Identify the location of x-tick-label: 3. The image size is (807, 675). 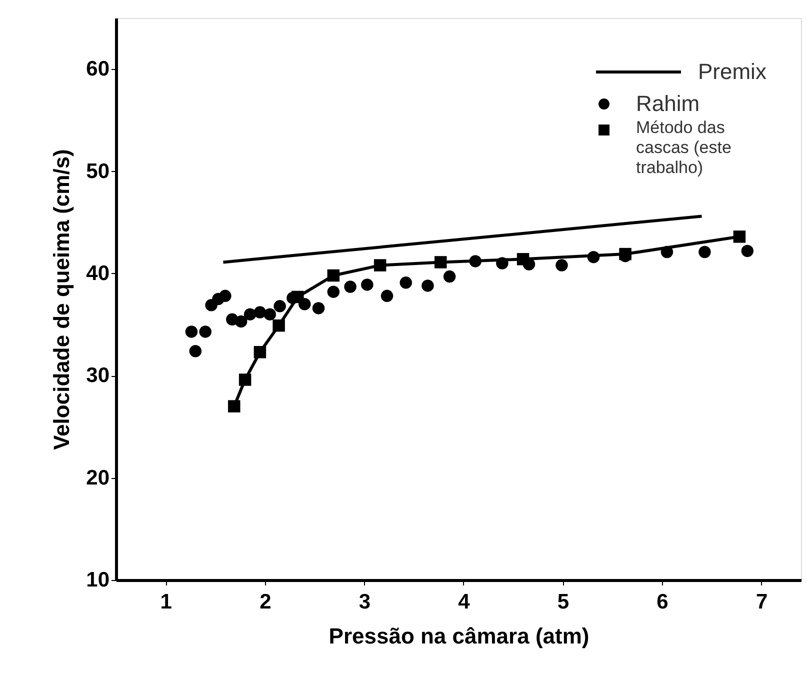
(364, 602).